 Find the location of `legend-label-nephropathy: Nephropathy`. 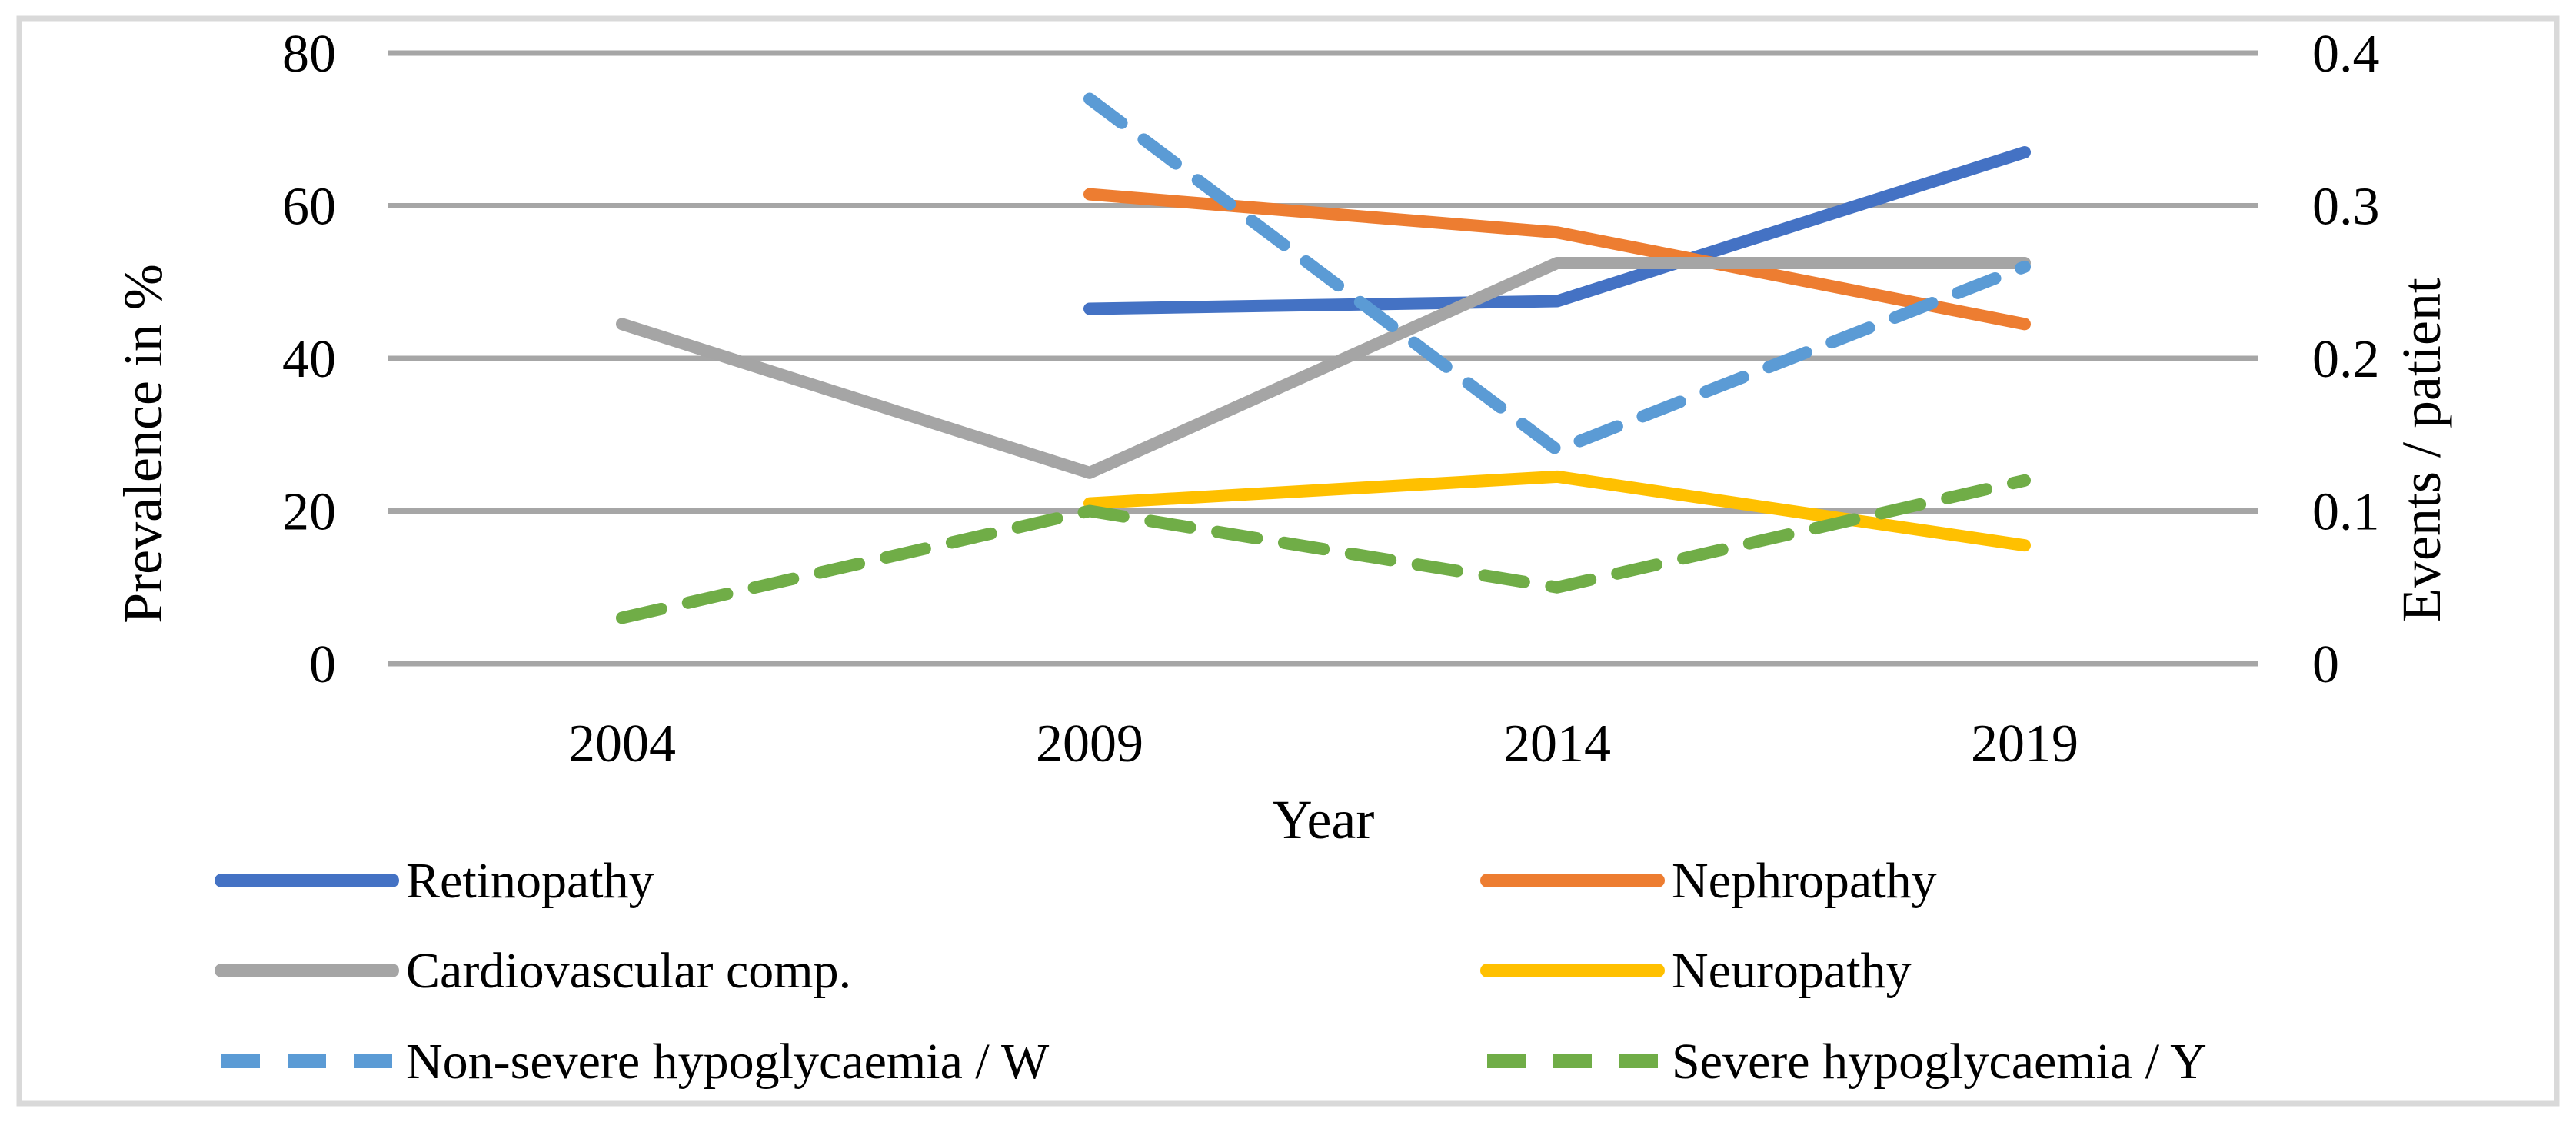

legend-label-nephropathy: Nephropathy is located at coordinates (1804, 881).